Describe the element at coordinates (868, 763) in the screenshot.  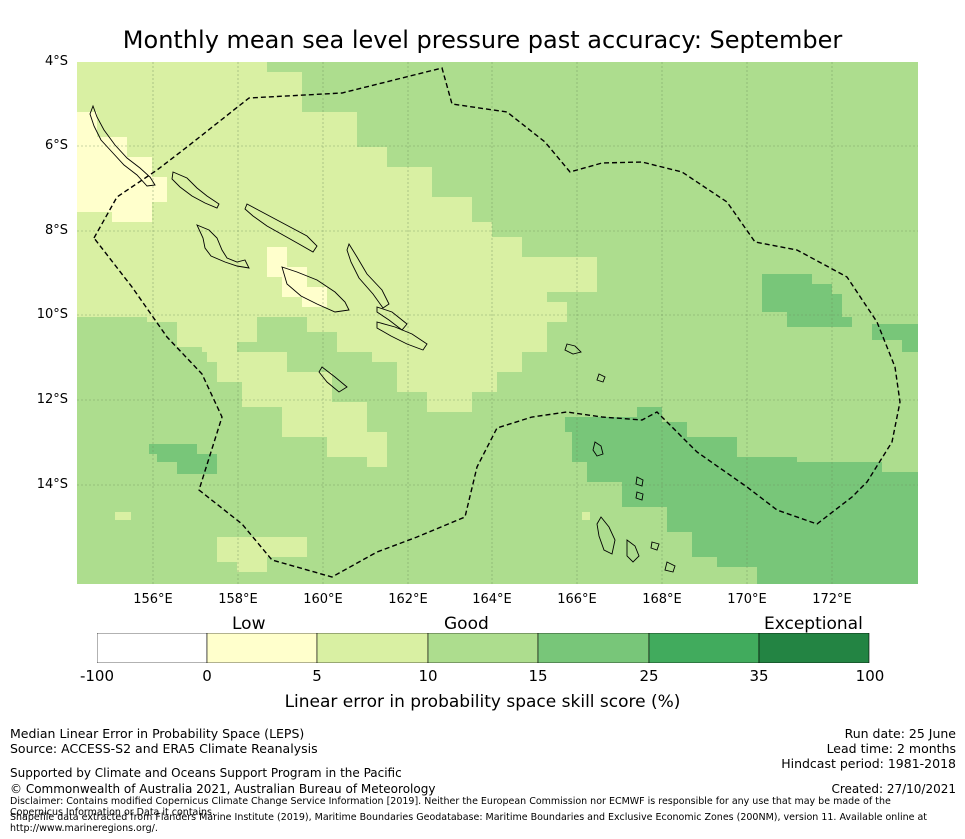
I see `footer-hindcast: Hindcast period: 1981-2018` at that location.